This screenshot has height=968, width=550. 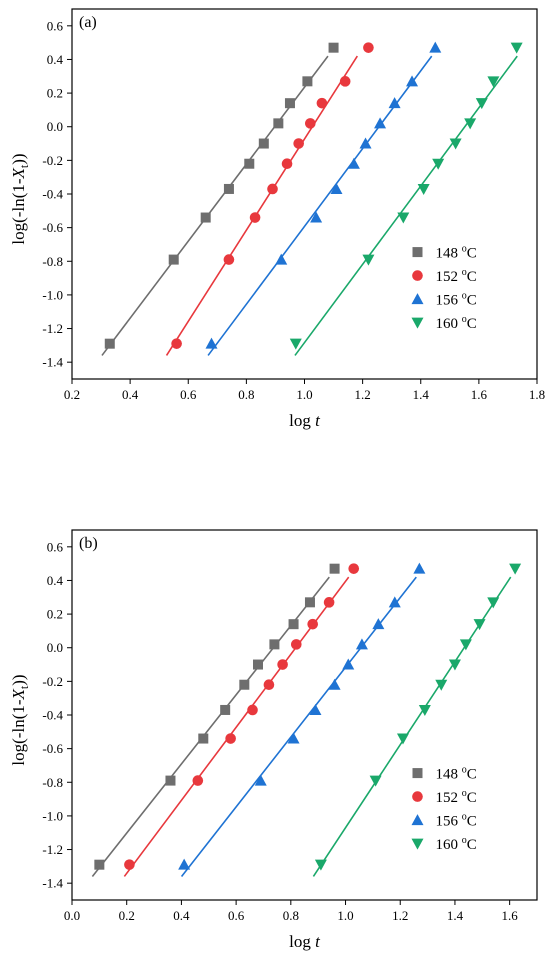 I want to click on y-tick-label: -0.8, so click(x=52, y=782).